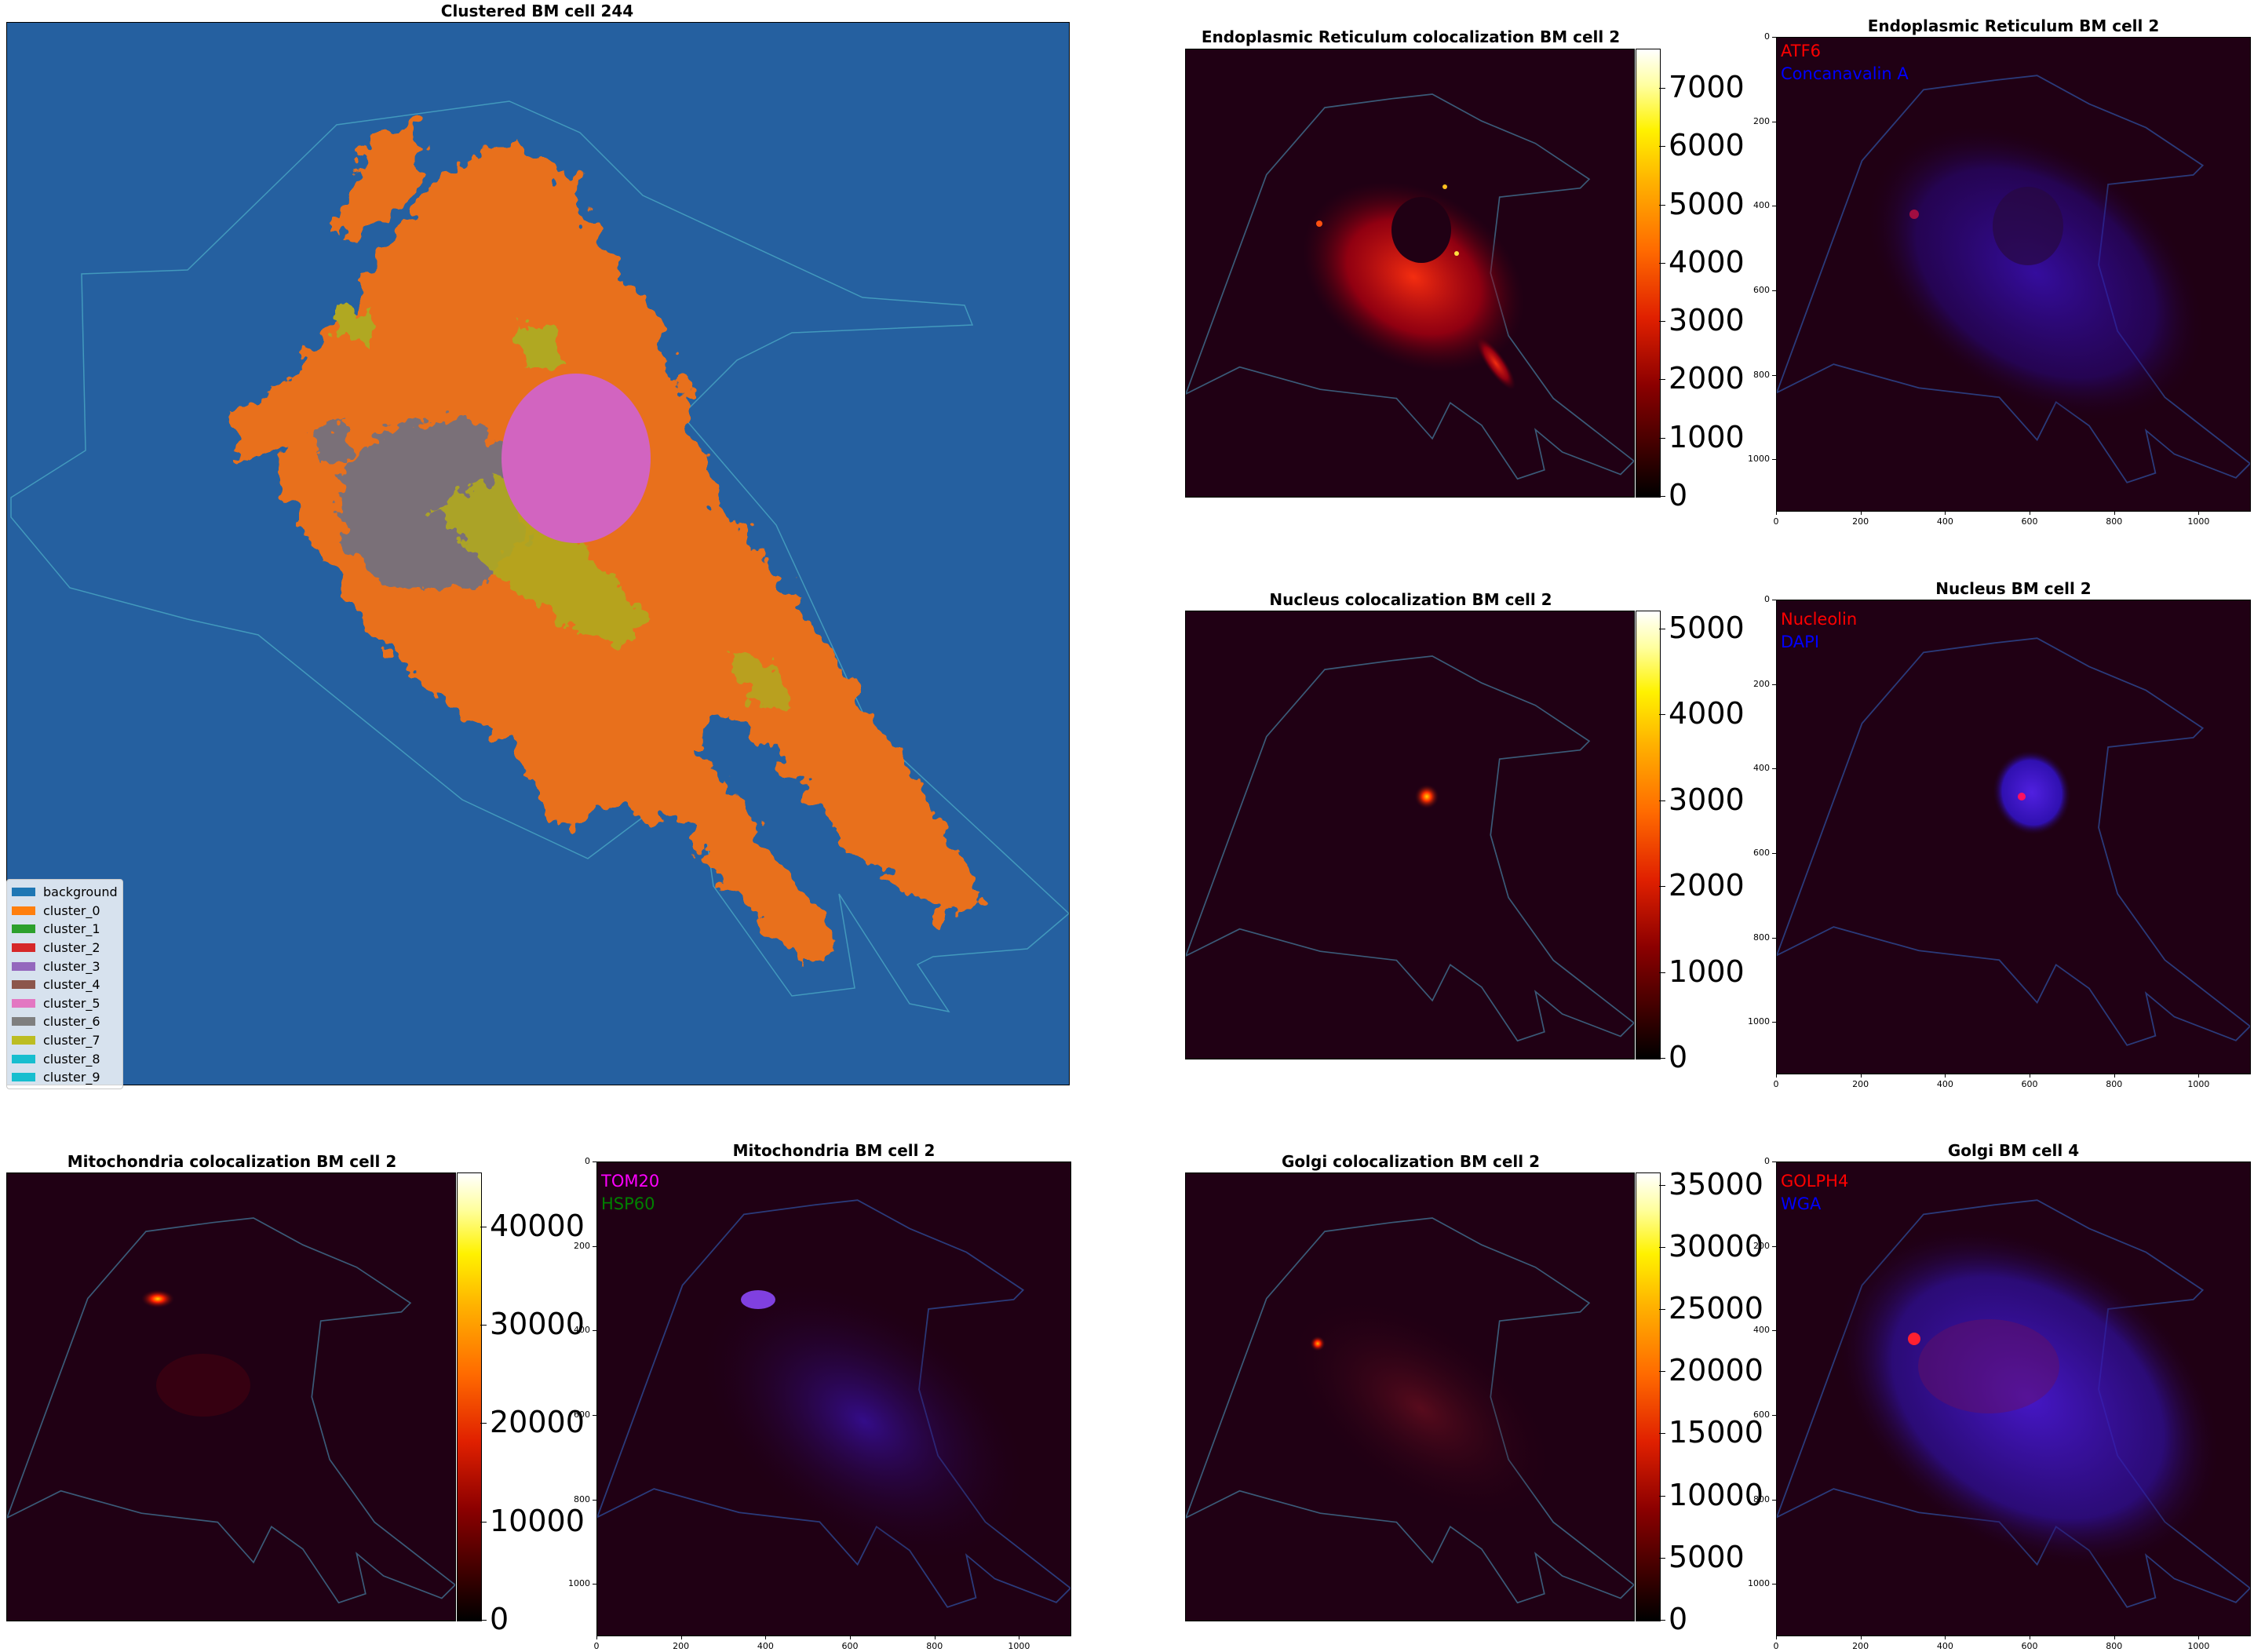  Describe the element at coordinates (469, 1396) in the screenshot. I see `mito-colorbar` at that location.